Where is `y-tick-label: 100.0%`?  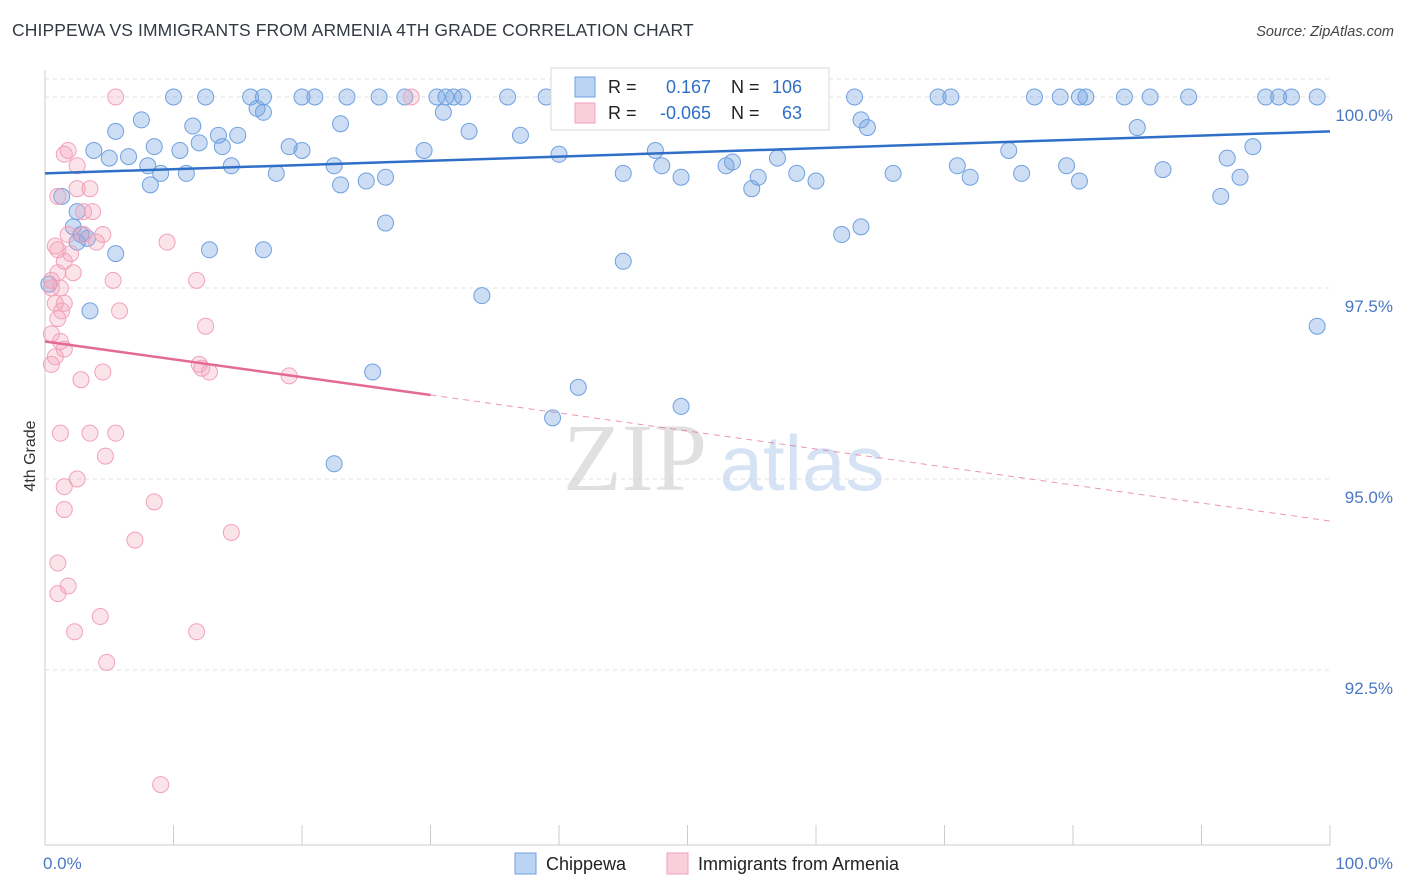
y-tick-label: 100.0% is located at coordinates (1364, 115).